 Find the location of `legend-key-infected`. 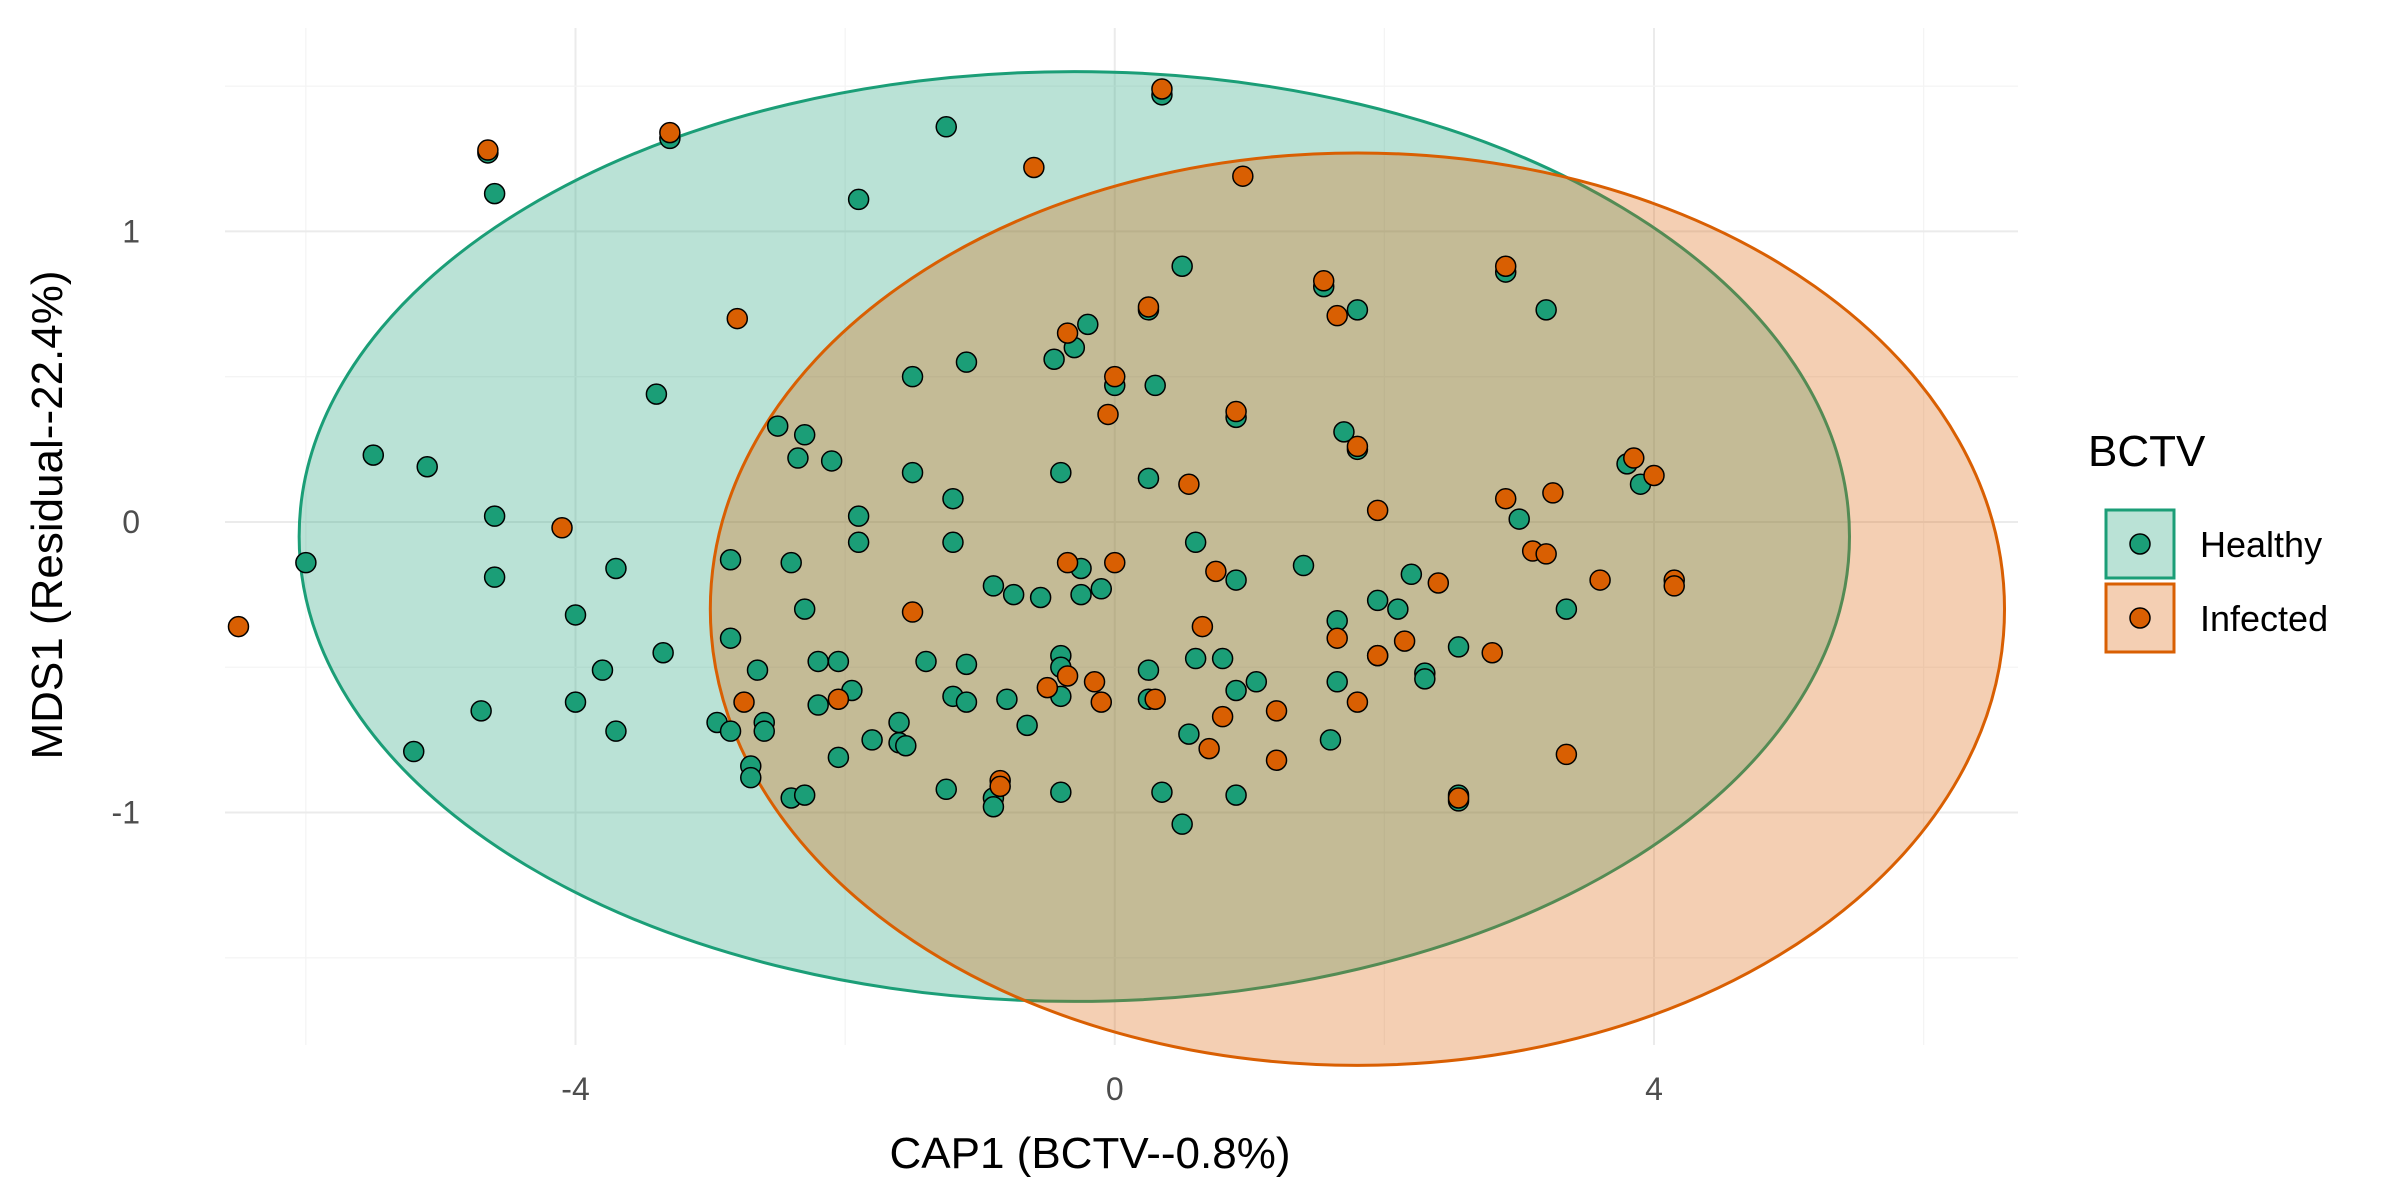

legend-key-infected is located at coordinates (2140, 618).